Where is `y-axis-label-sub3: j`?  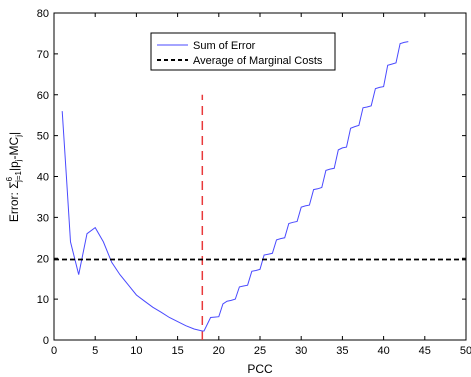 y-axis-label-sub3: j is located at coordinates (18, 136).